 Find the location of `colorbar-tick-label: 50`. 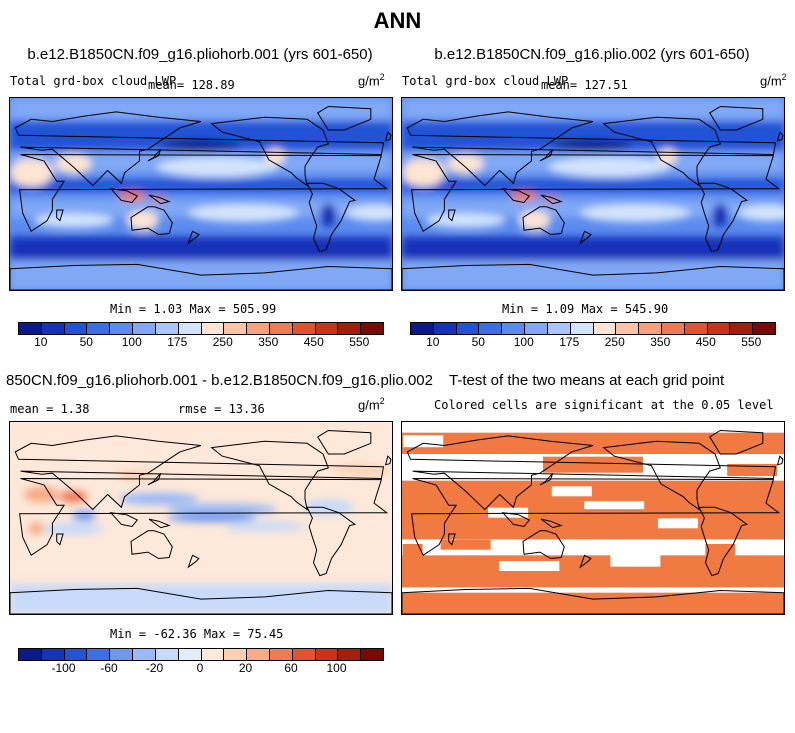

colorbar-tick-label: 50 is located at coordinates (478, 342).